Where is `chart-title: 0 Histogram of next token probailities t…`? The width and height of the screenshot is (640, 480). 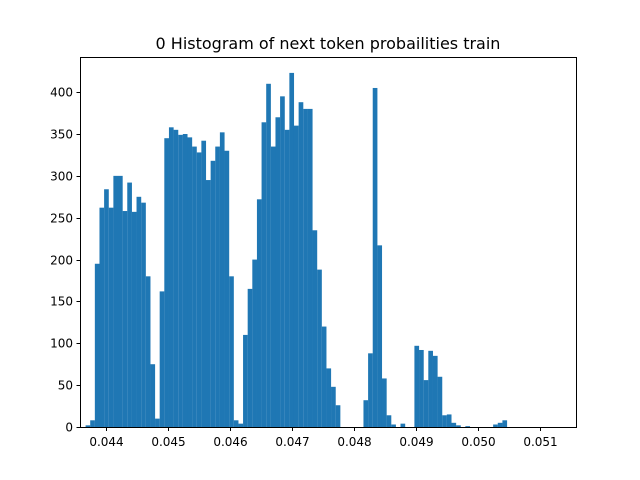
chart-title: 0 Histogram of next token probailities t… is located at coordinates (328, 43).